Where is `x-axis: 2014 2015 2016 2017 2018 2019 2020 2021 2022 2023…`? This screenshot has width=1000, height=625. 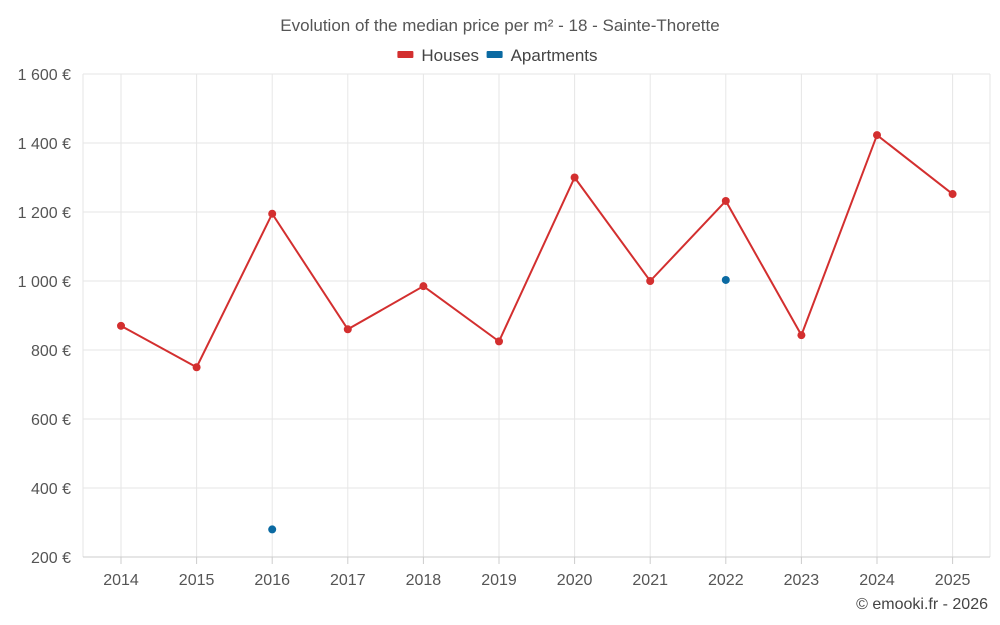 x-axis: 2014 2015 2016 2017 2018 2019 2020 2021 2022 2023… is located at coordinates (536, 572).